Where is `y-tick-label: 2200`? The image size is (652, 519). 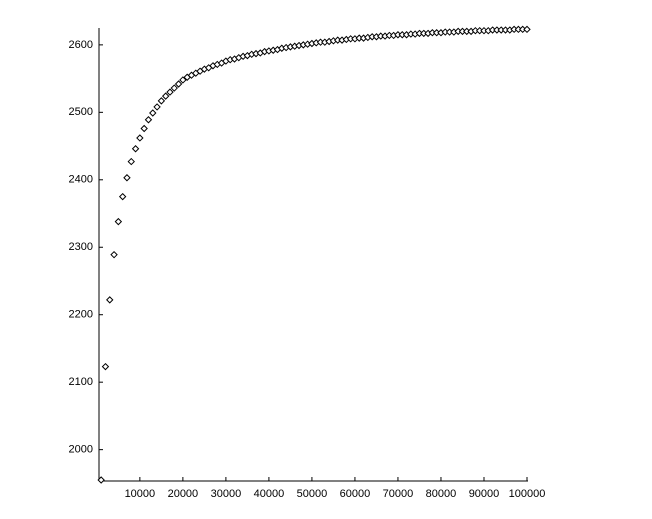
y-tick-label: 2200 is located at coordinates (81, 315).